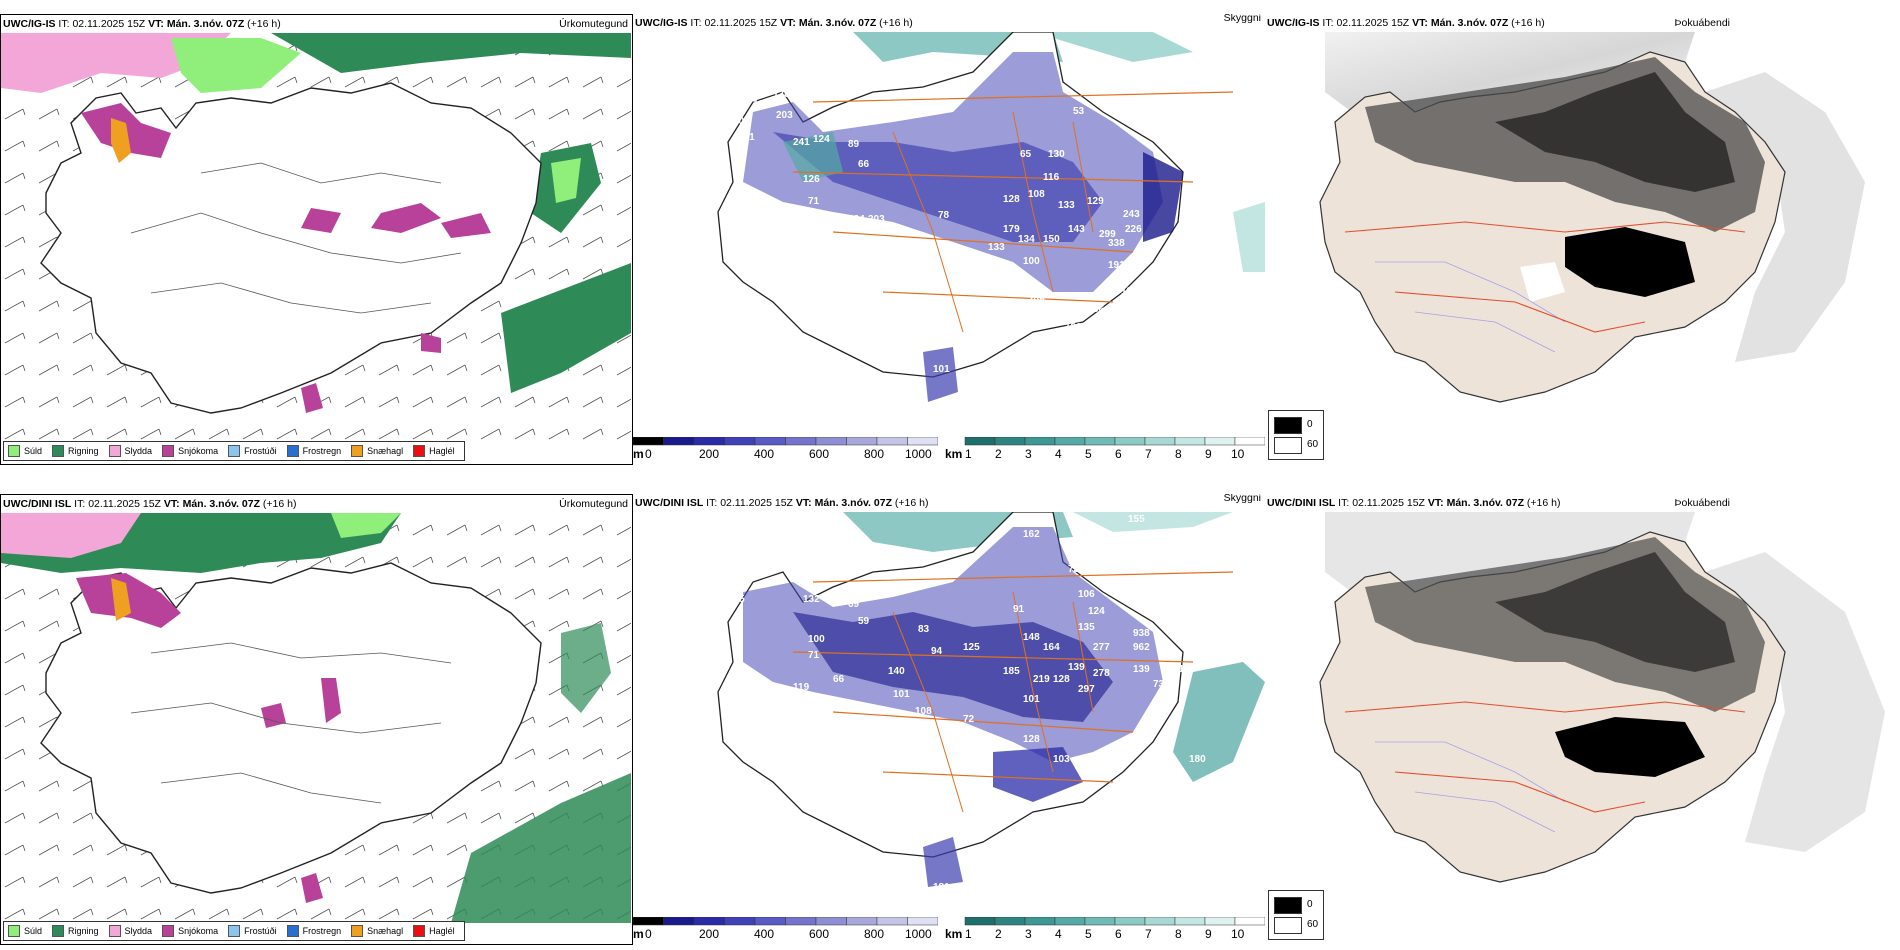  I want to click on map-label: 138, so click(781, 94).